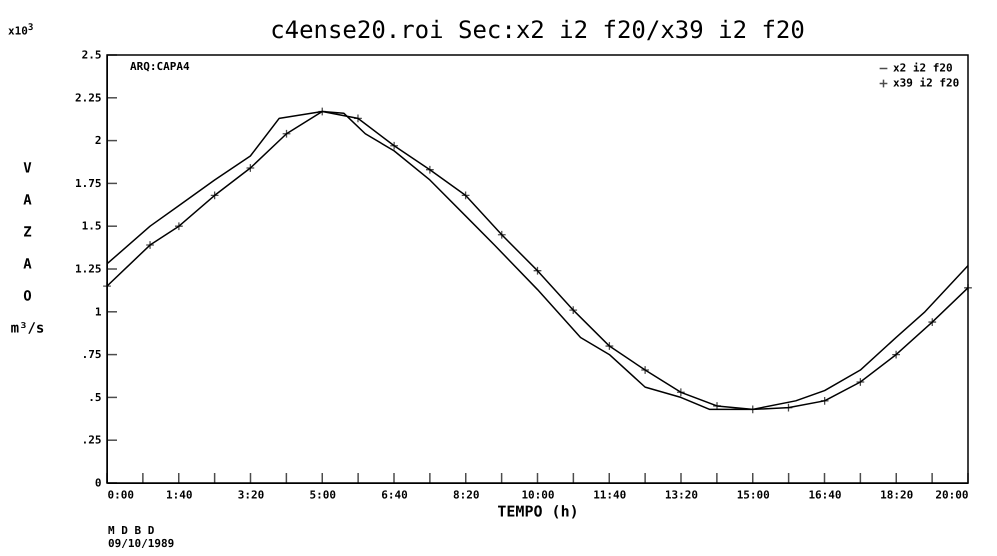  What do you see at coordinates (88, 97) in the screenshot?
I see `y-tick-label: 2.25` at bounding box center [88, 97].